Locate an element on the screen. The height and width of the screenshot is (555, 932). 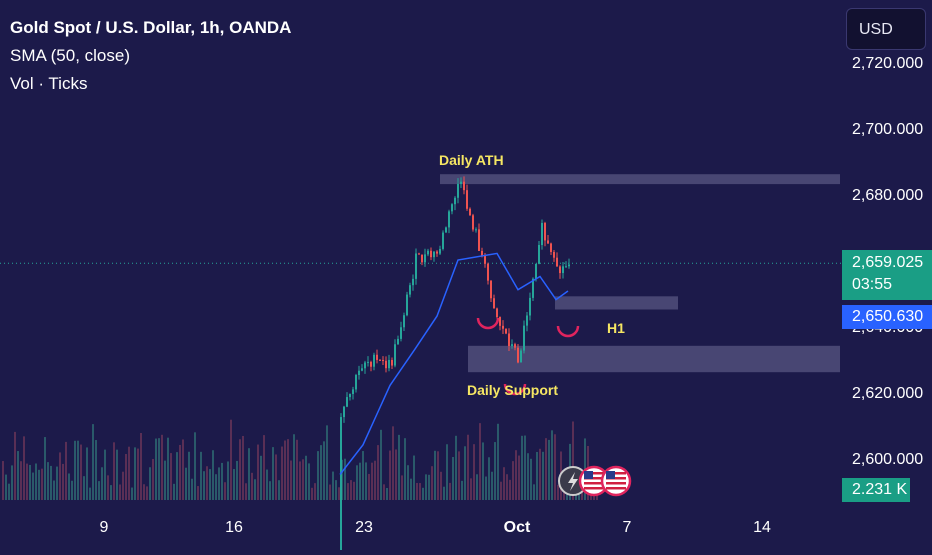
sma-line is located at coordinates (454, 363).